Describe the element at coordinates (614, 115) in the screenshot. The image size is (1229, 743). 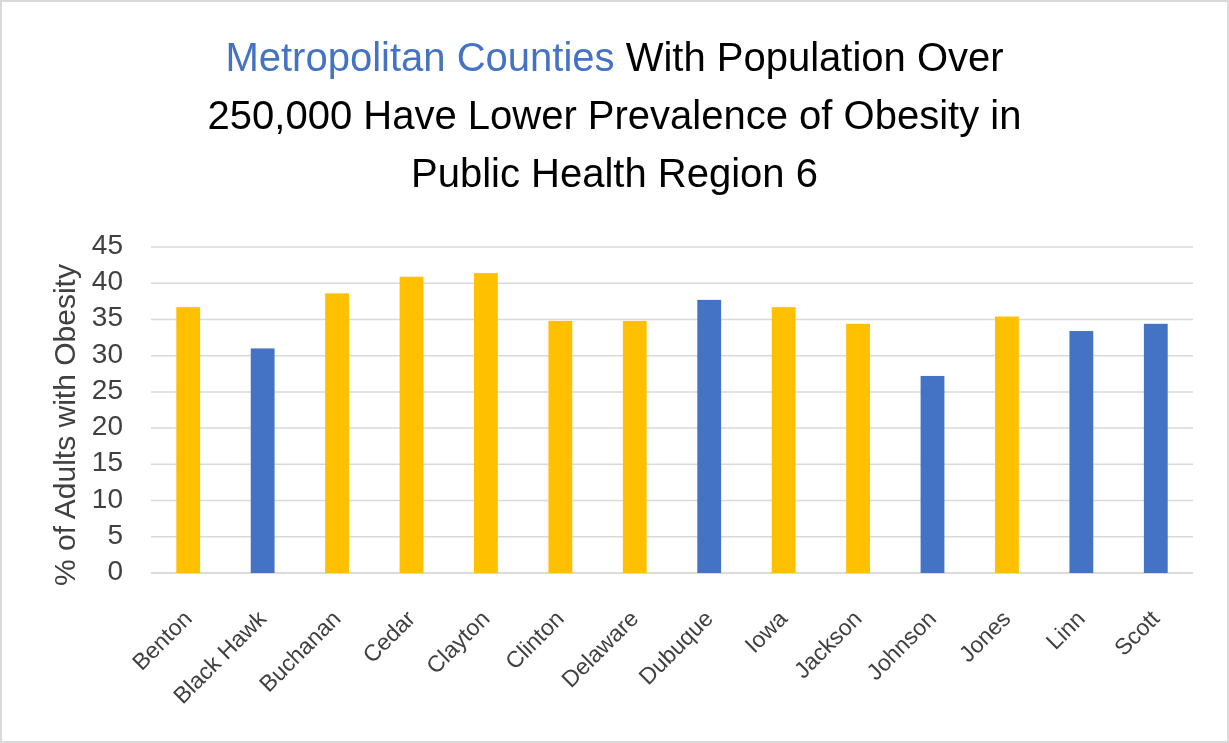
I see `chart-title: Metropolitan Counties With Population Over 250,000 Have Lower Prevalence of Obesity in Public Health Region 6` at that location.